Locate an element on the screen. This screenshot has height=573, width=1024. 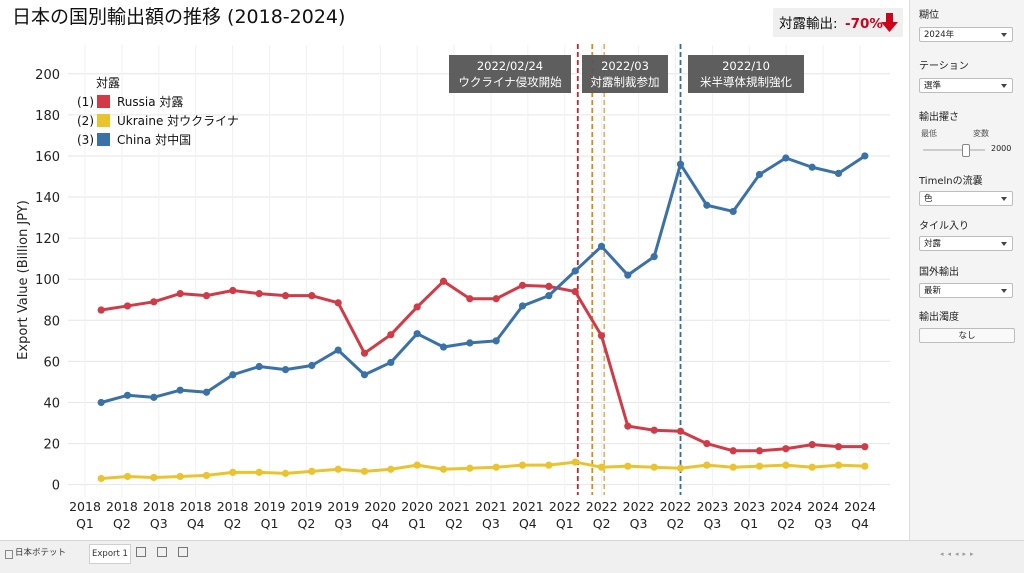
y-axis-label: Export Value (Billion JPY) is located at coordinates (23, 280).